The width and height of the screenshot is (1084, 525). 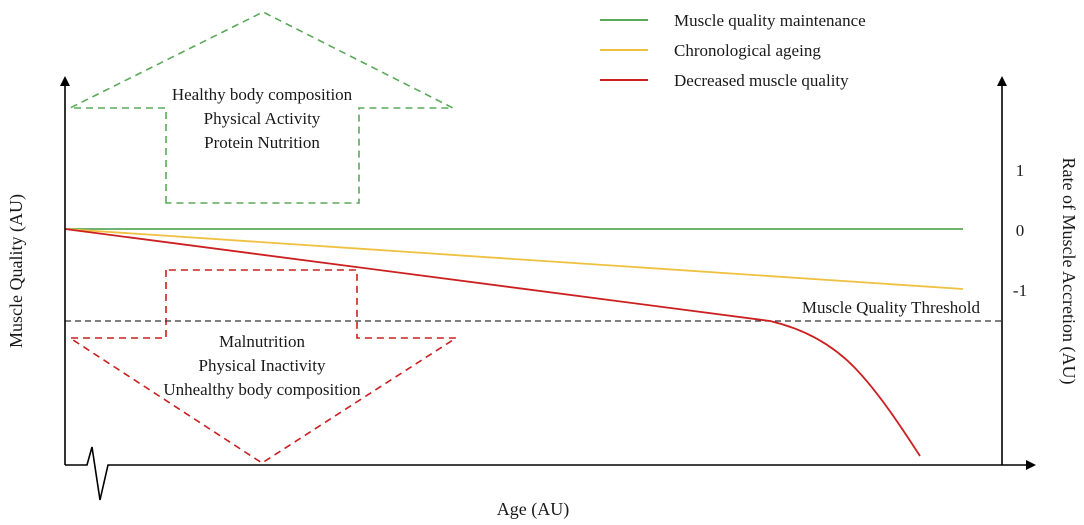 What do you see at coordinates (761, 80) in the screenshot?
I see `legend-label-decreased: Decreased muscle quality` at bounding box center [761, 80].